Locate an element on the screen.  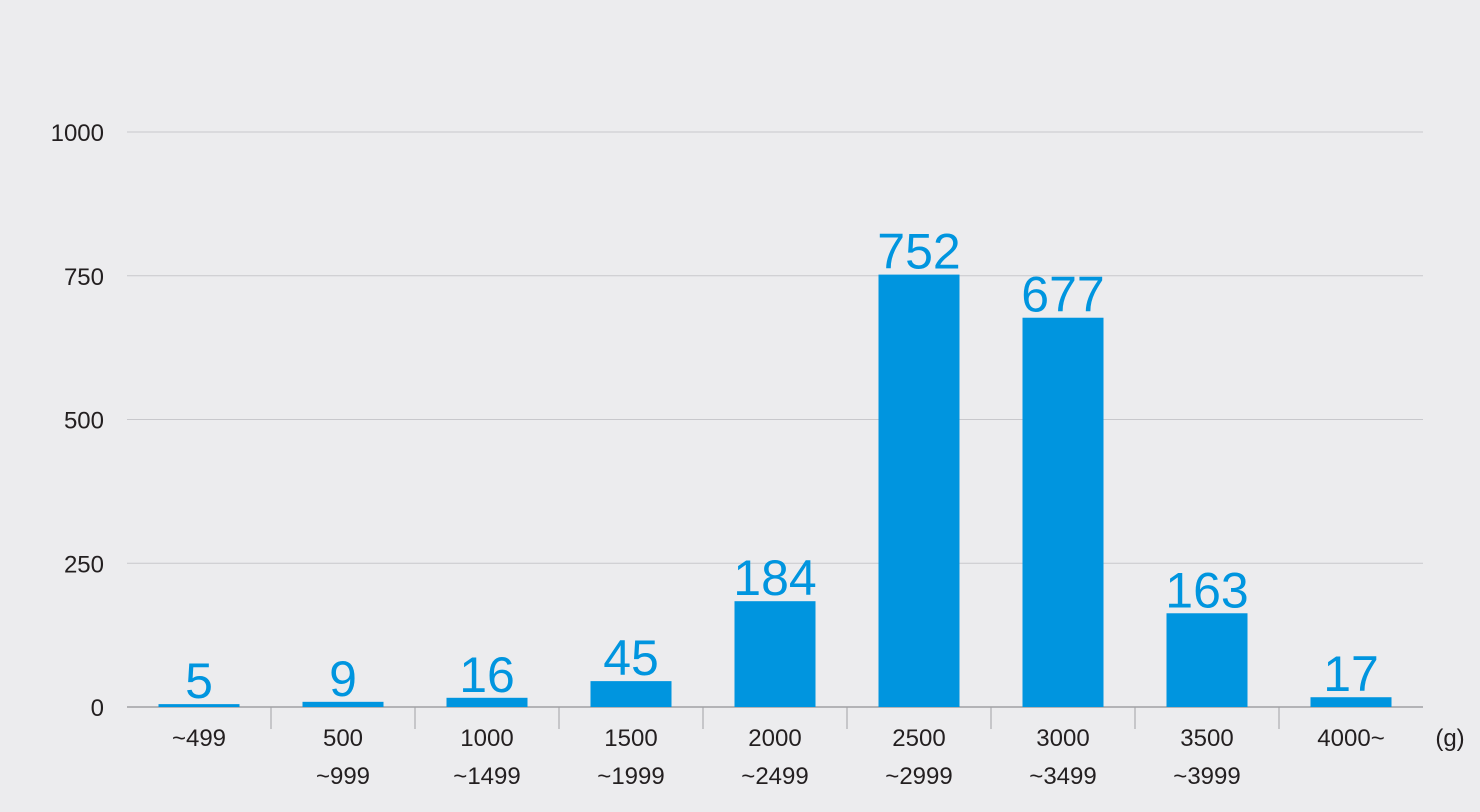
x-tick-label: 2000 ~2499 is located at coordinates (774, 757).